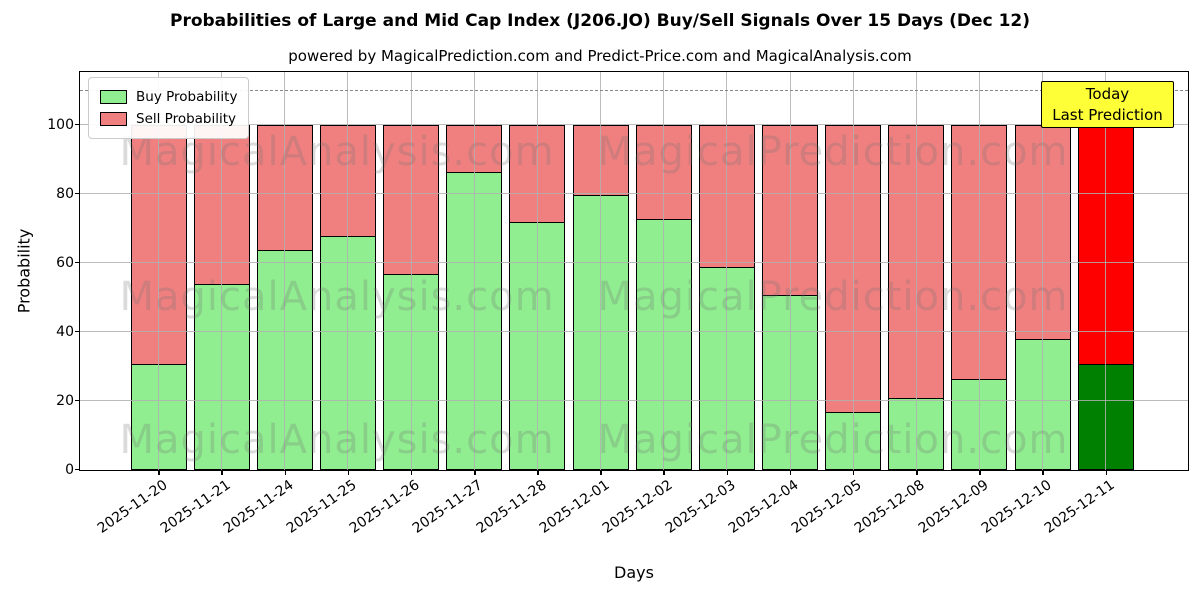  I want to click on x-tick-label: 2025-12-02, so click(637, 507).